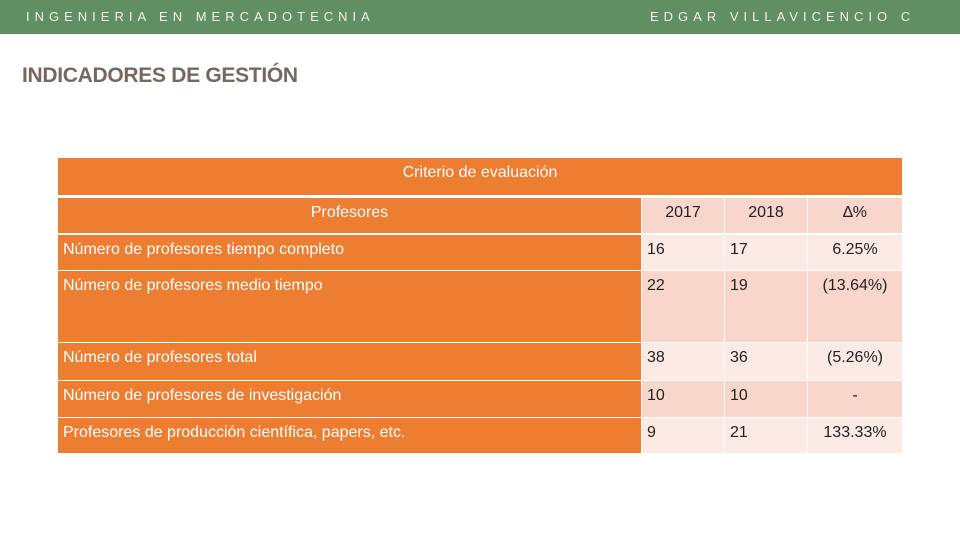 The width and height of the screenshot is (960, 540). I want to click on row-label: Número de profesores de investigación, so click(349, 399).